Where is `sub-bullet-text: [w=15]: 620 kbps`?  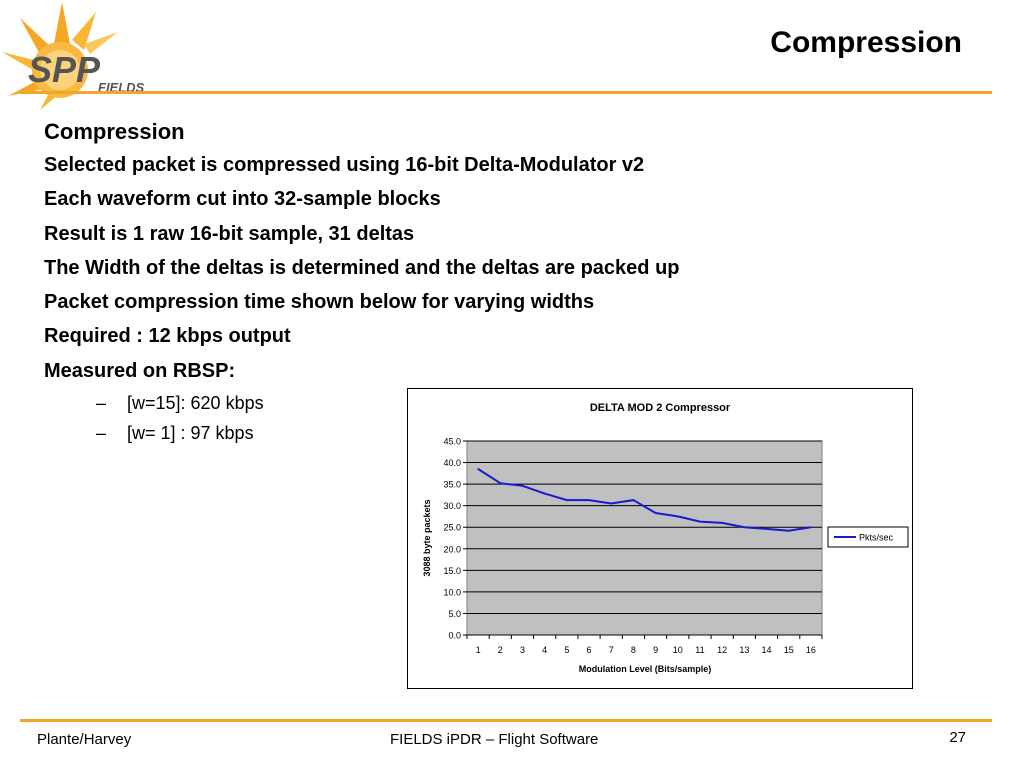 sub-bullet-text: [w=15]: 620 kbps is located at coordinates (195, 403).